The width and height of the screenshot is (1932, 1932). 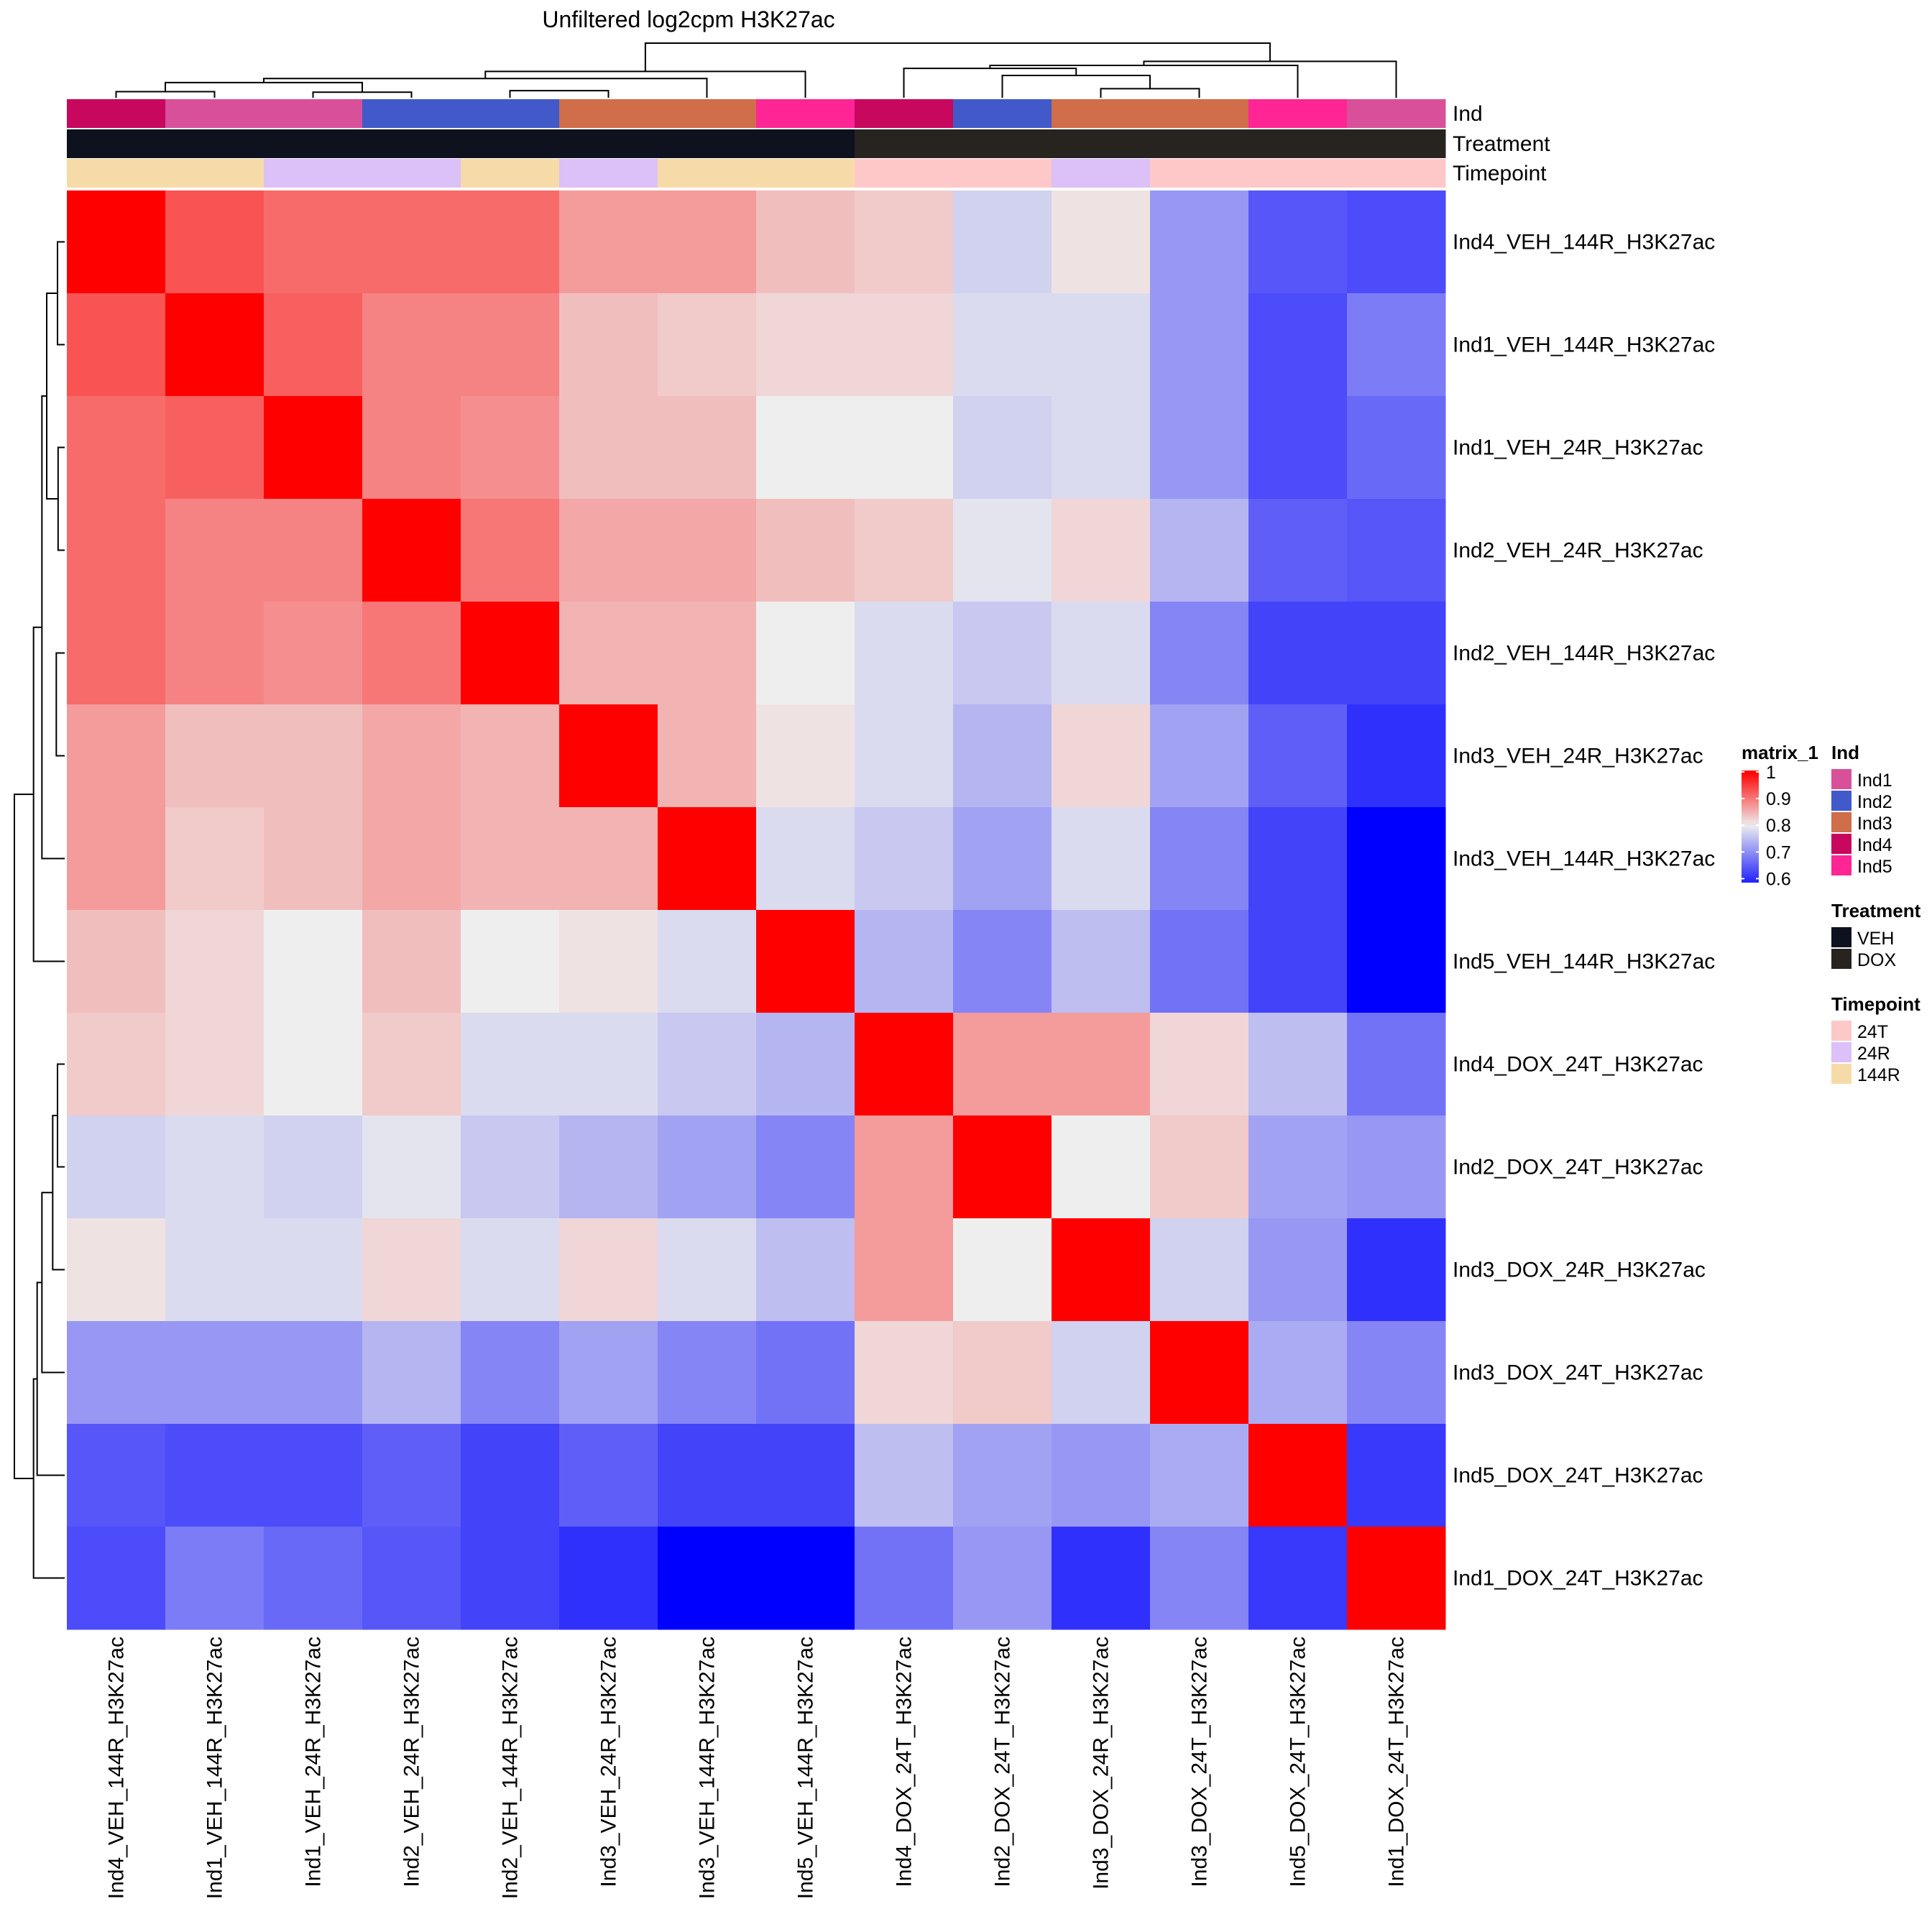 What do you see at coordinates (1200, 1762) in the screenshot?
I see `column-label: Ind3_DOX_24T_H3K27ac` at bounding box center [1200, 1762].